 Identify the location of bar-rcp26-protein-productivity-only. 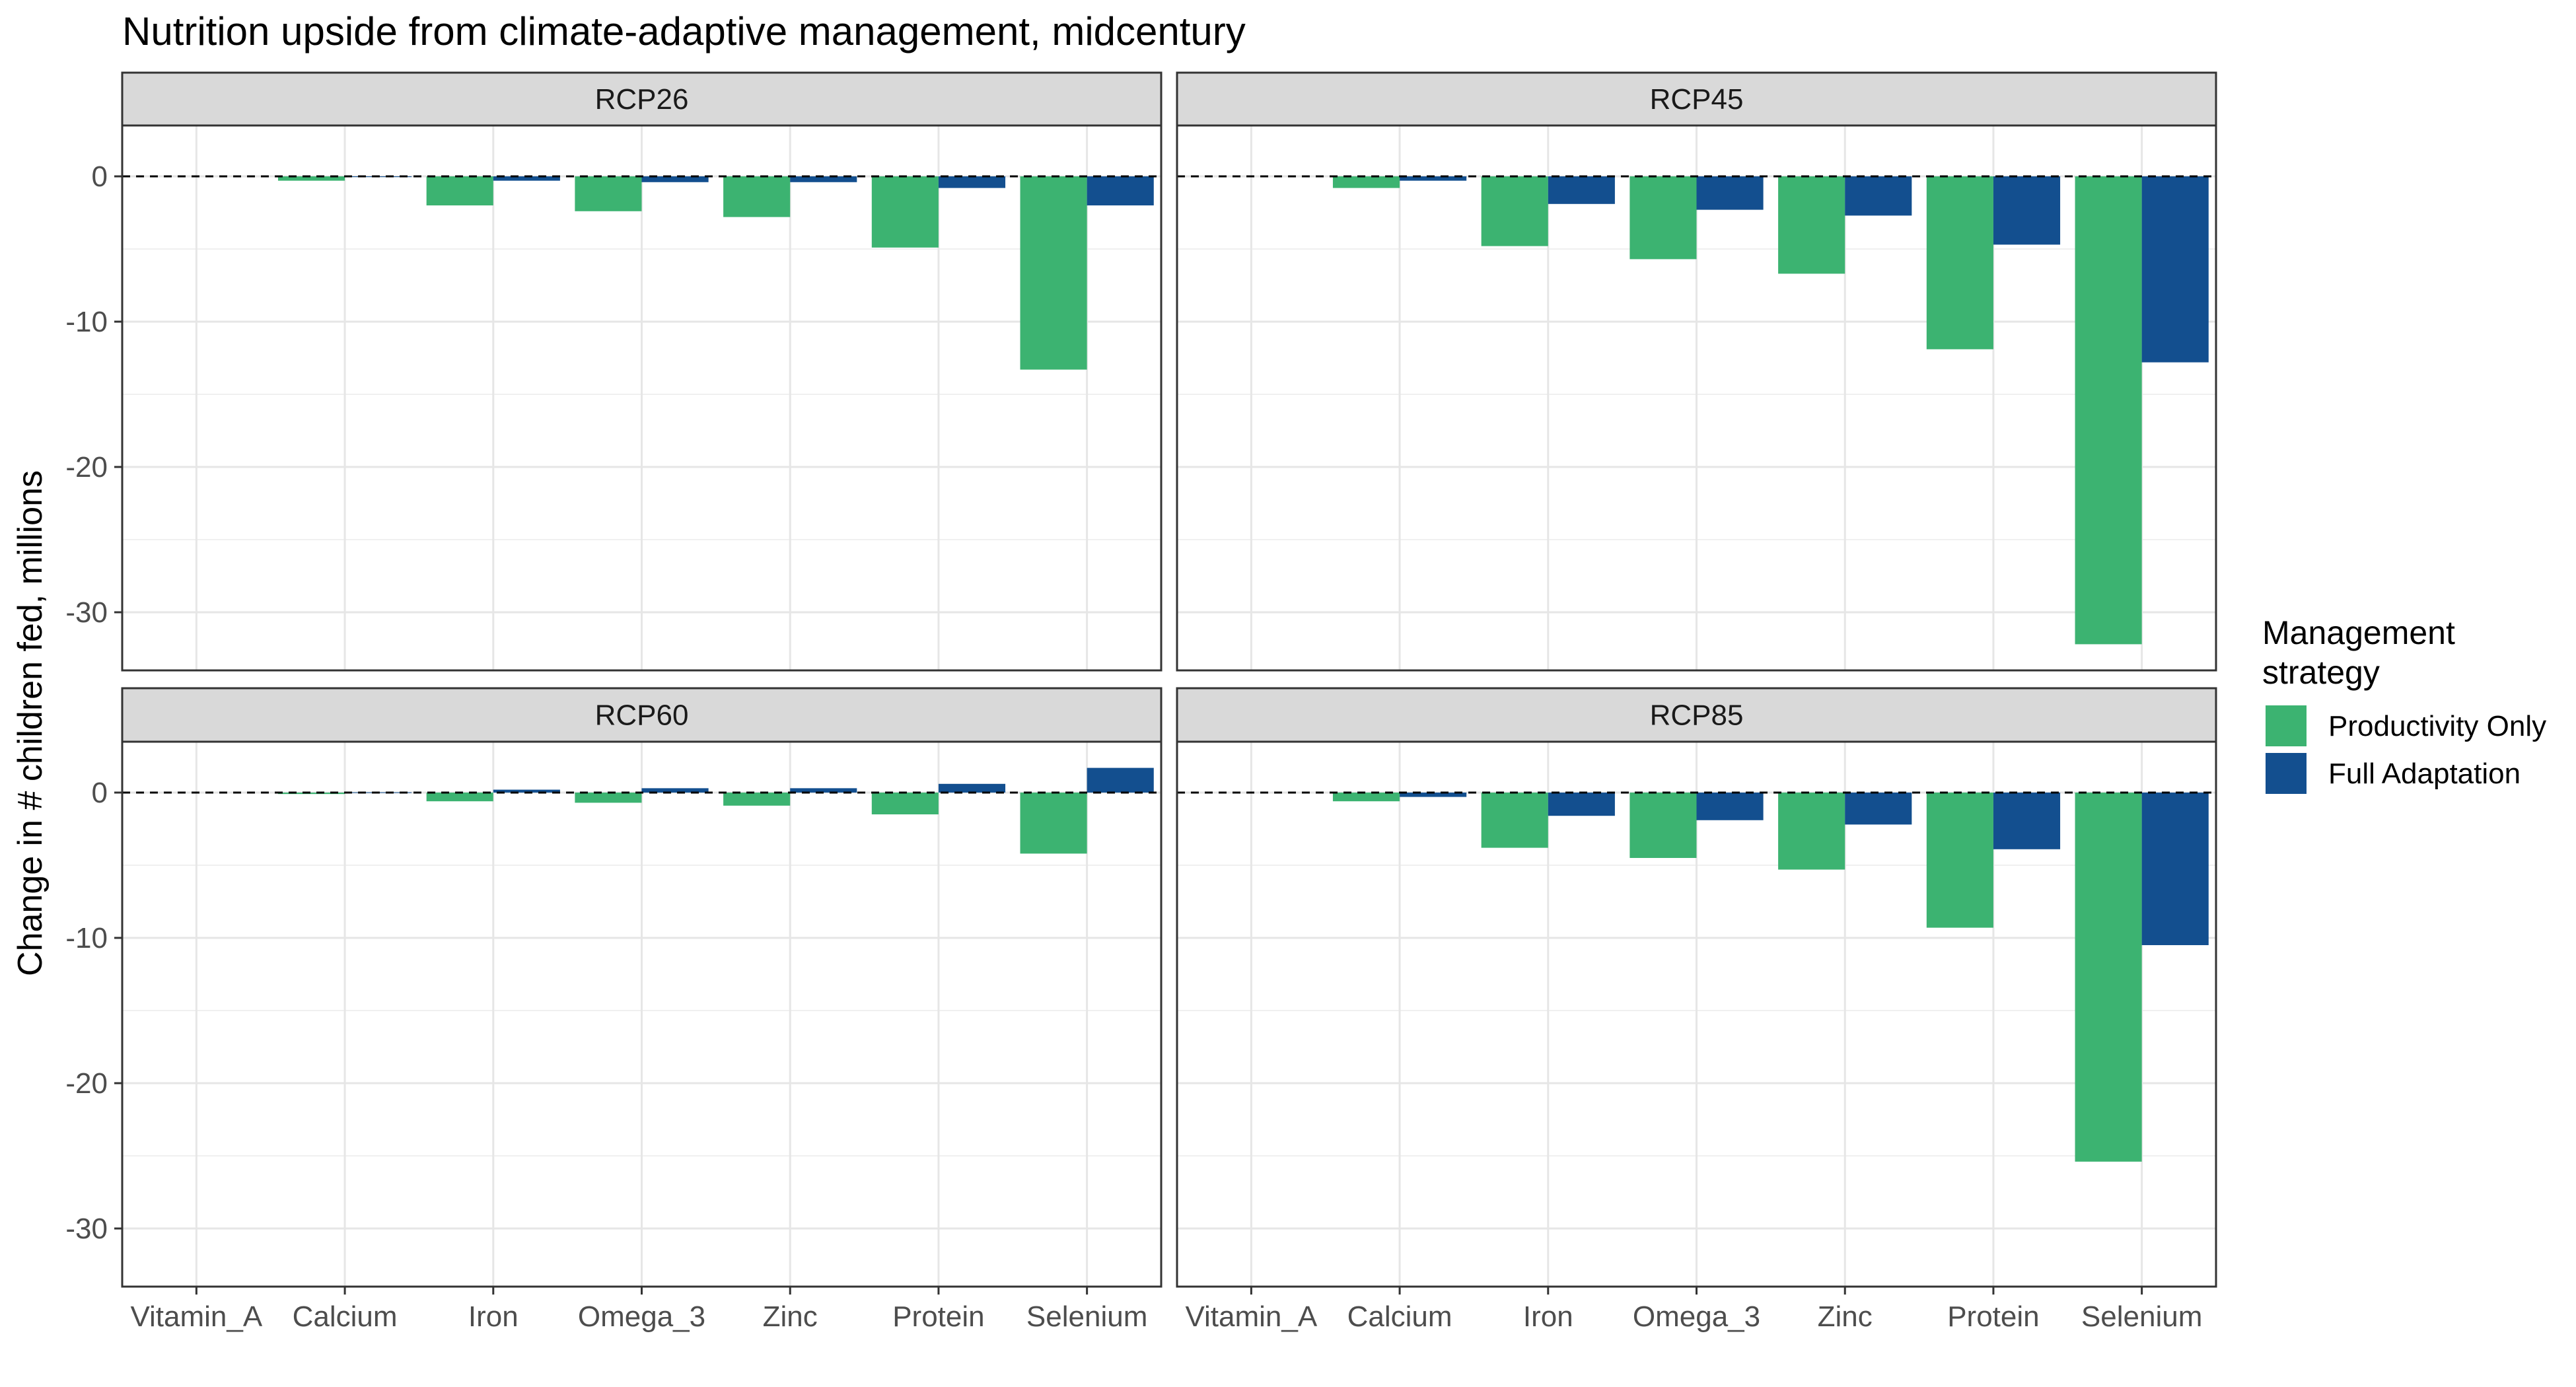
(905, 212).